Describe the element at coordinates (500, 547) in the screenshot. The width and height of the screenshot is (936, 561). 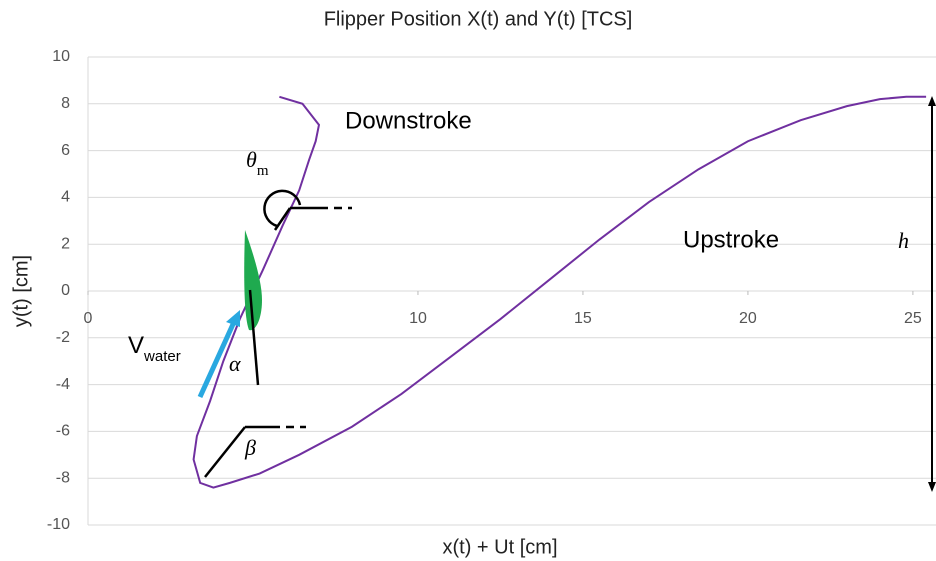
I see `x-axis-label: x(t) + Ut [cm]` at that location.